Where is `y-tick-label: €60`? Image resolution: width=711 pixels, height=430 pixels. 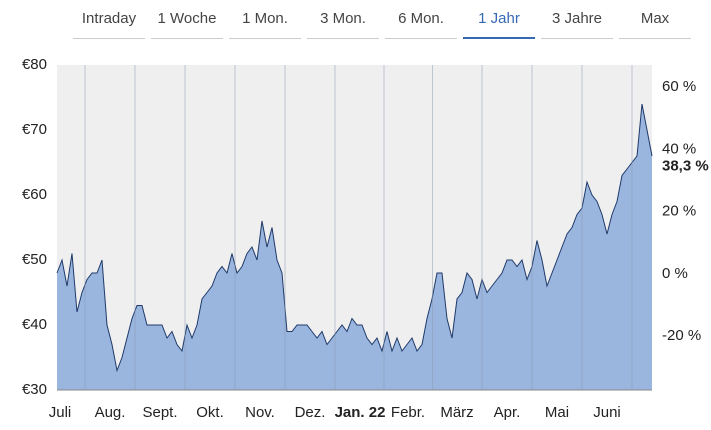
y-tick-label: €60 is located at coordinates (34, 194).